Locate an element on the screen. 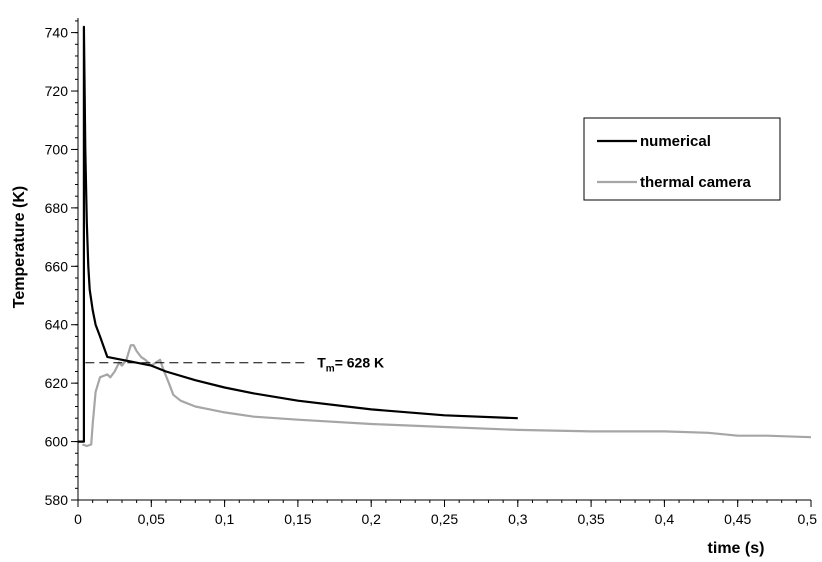 Image resolution: width=822 pixels, height=562 pixels. x-axis-title: time (s) is located at coordinates (736, 548).